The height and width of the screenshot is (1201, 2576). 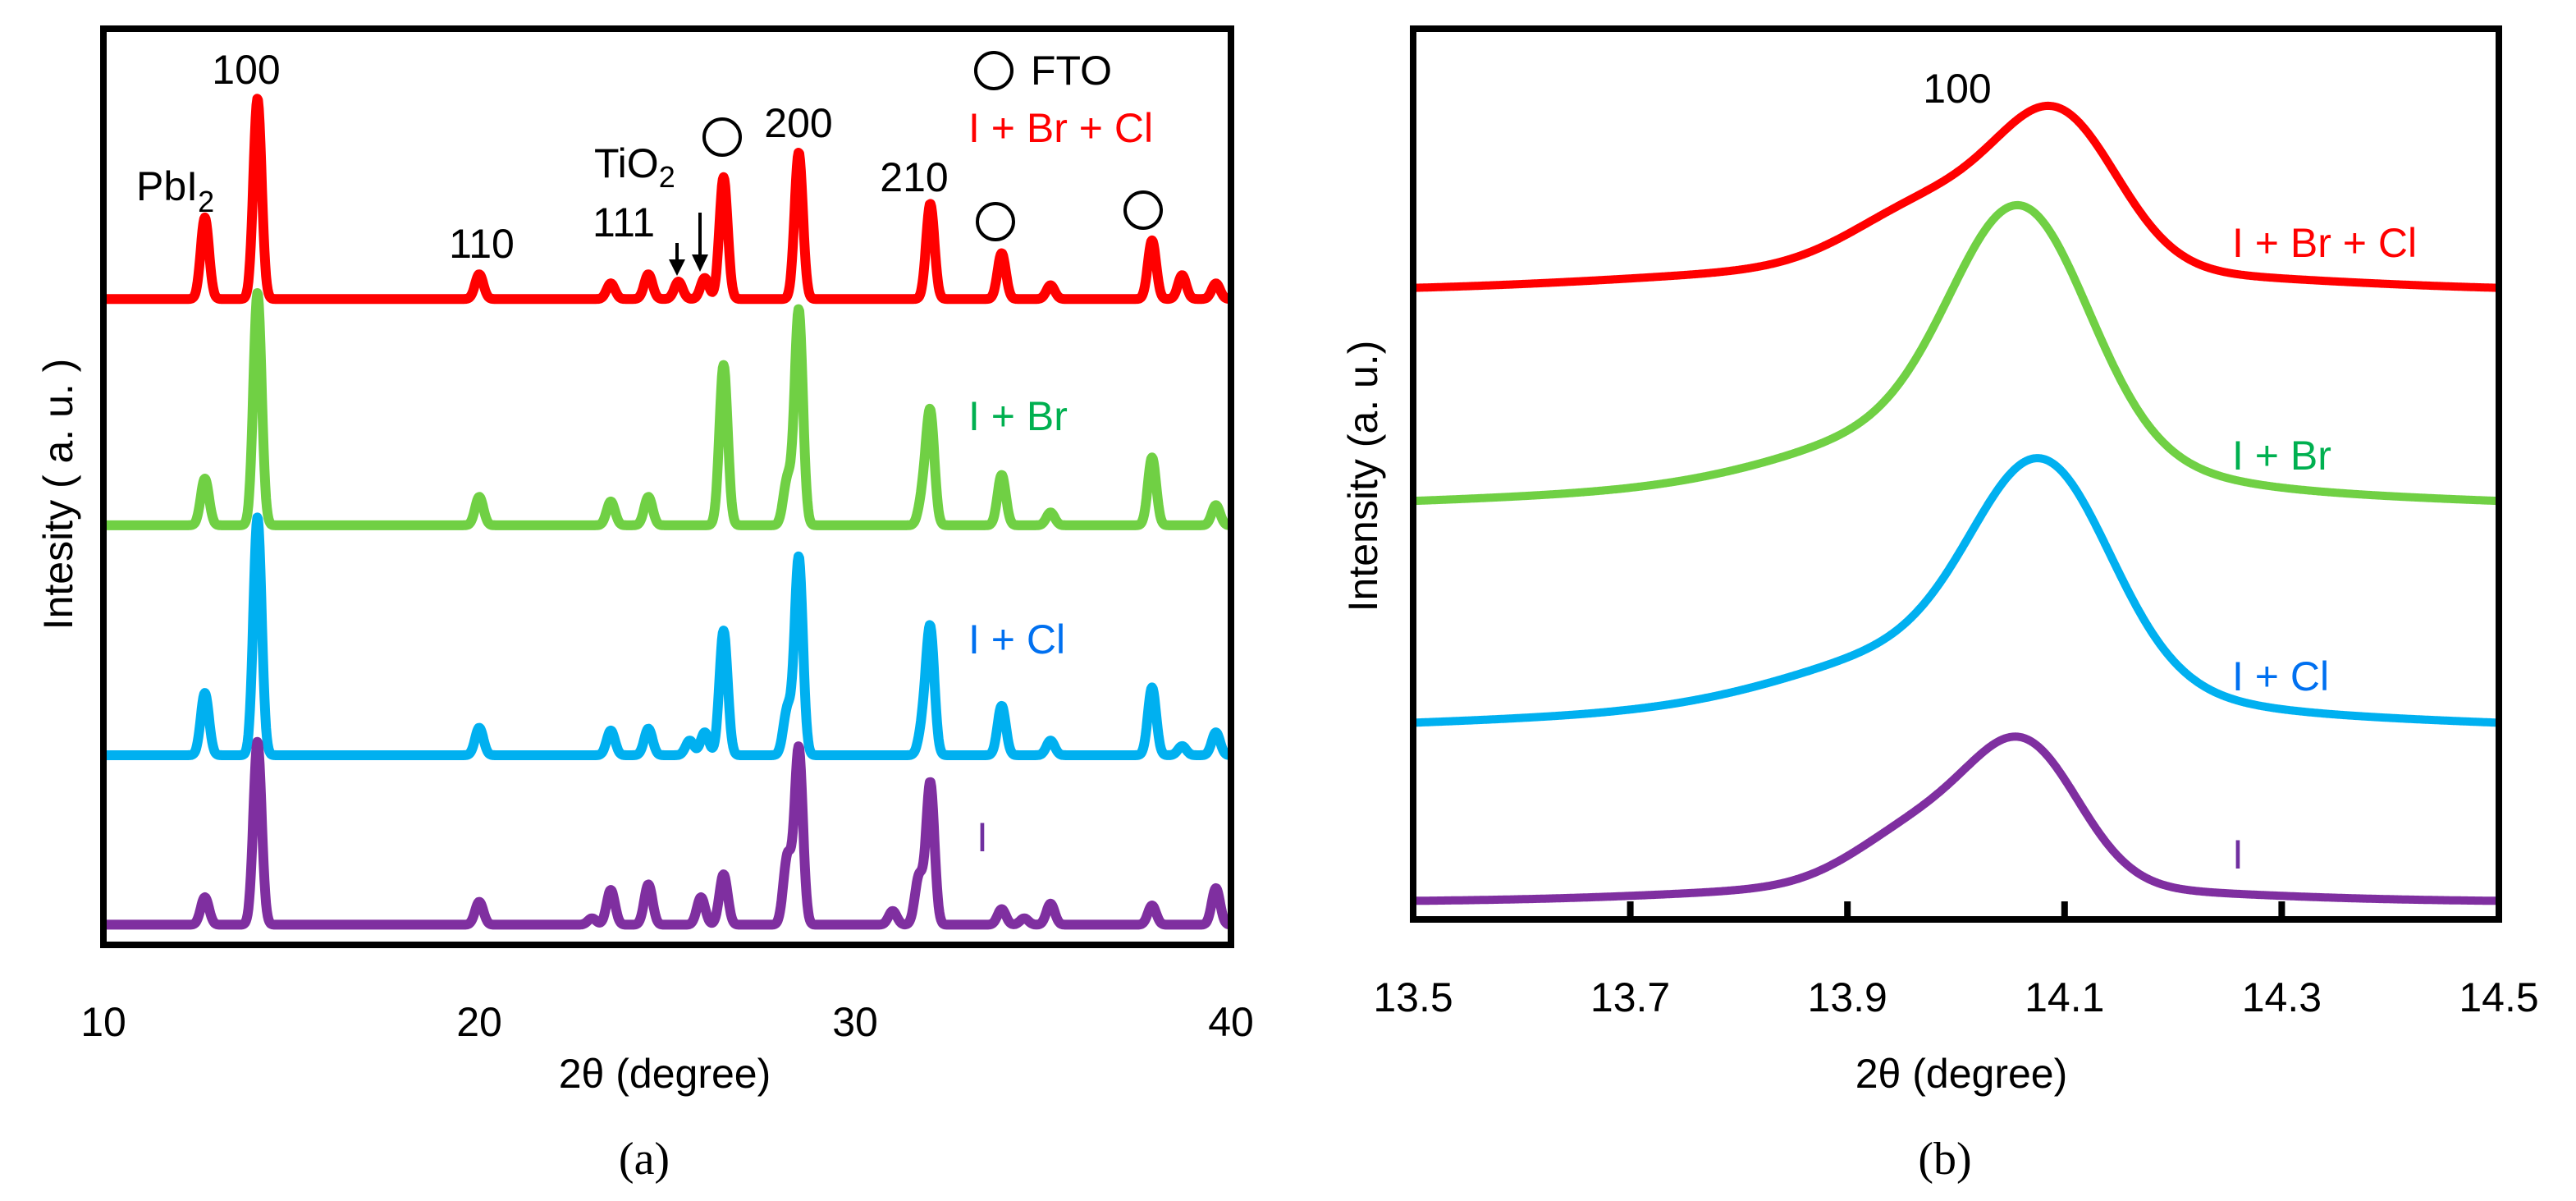 I want to click on annotation-tio2: TiO2, so click(x=634, y=167).